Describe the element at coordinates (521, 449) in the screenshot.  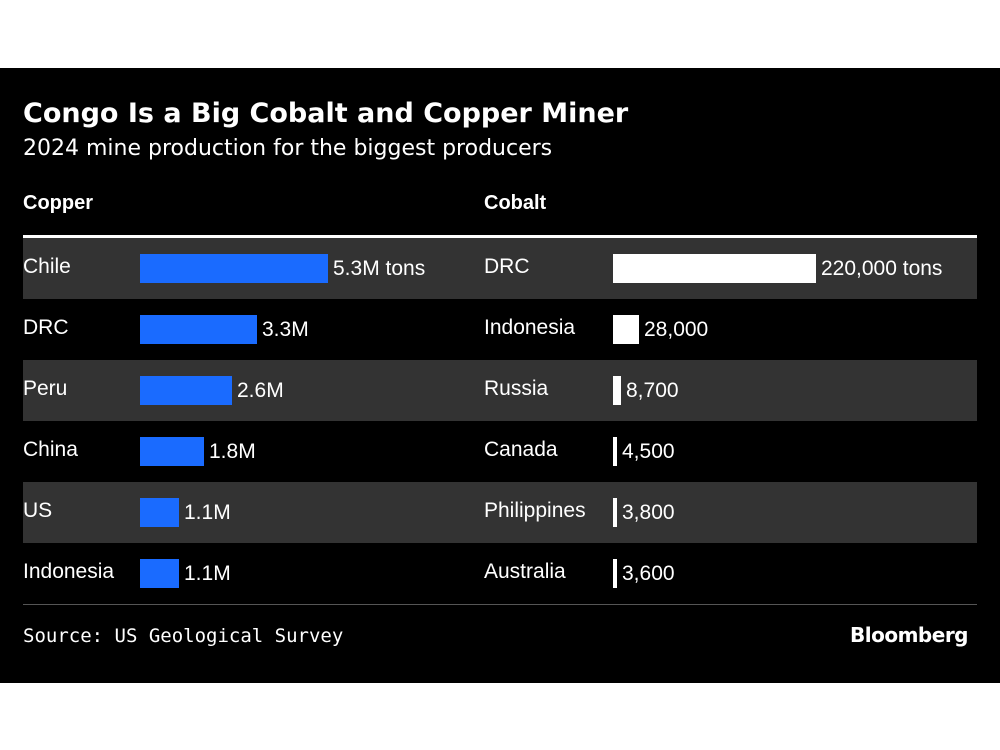
I see `cobalt-category-label: Canada` at that location.